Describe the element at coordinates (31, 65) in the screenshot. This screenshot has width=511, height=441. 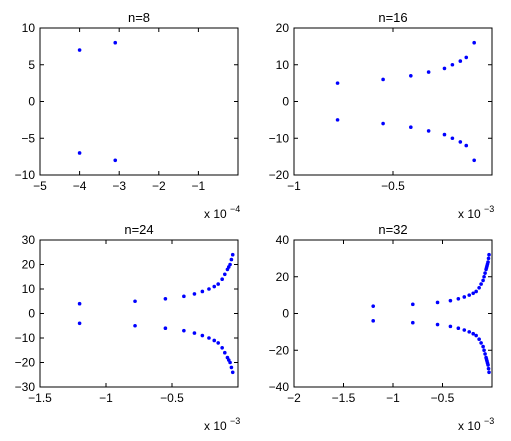
I see `y-tick-label: 5` at that location.